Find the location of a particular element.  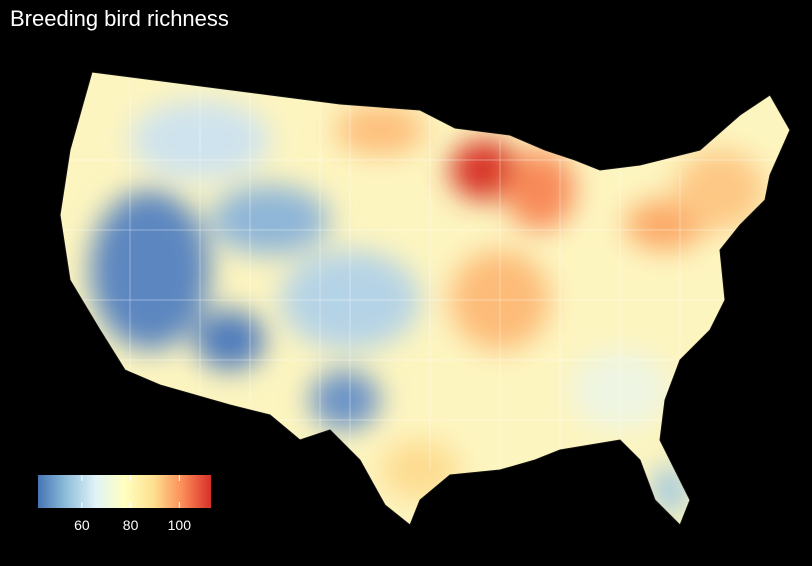

colorbar is located at coordinates (124, 491).